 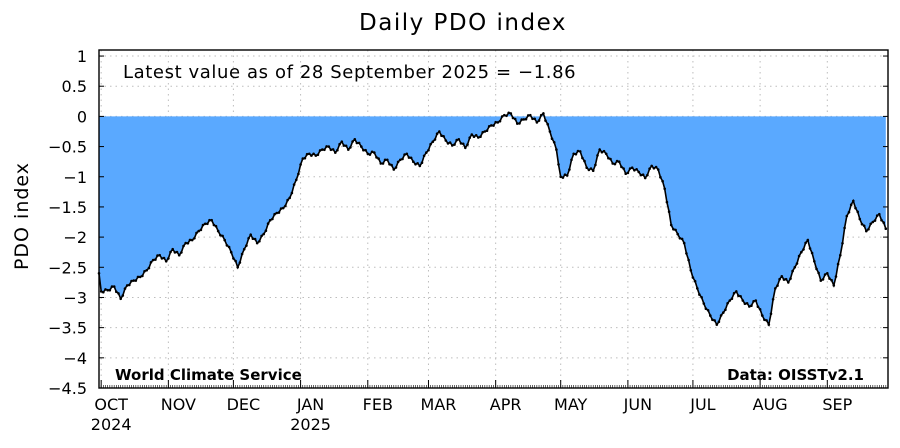 What do you see at coordinates (75, 177) in the screenshot?
I see `y-tick-label: −1` at bounding box center [75, 177].